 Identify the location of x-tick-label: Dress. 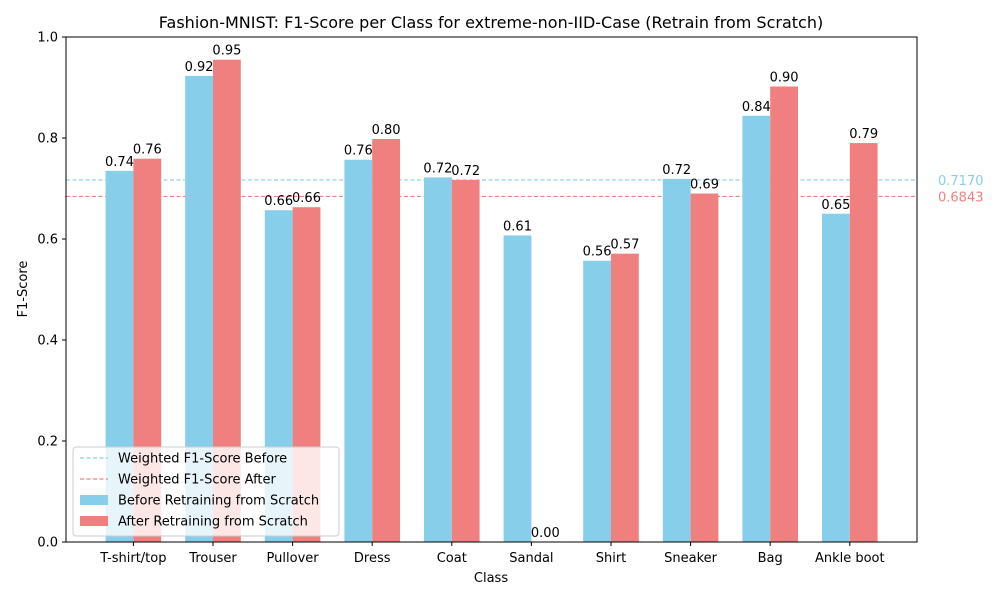
(372, 558).